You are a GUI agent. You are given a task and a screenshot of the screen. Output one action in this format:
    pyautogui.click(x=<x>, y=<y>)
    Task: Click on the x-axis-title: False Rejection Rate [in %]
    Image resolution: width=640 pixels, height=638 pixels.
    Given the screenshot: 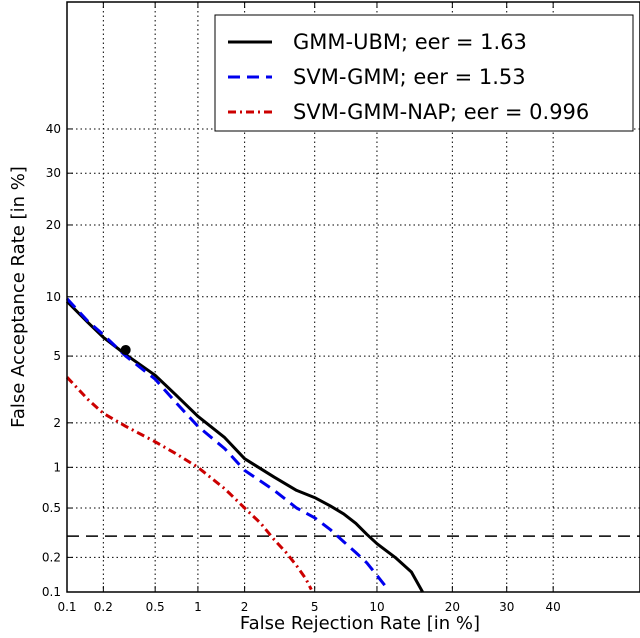 What is the action you would take?
    pyautogui.click(x=360, y=623)
    